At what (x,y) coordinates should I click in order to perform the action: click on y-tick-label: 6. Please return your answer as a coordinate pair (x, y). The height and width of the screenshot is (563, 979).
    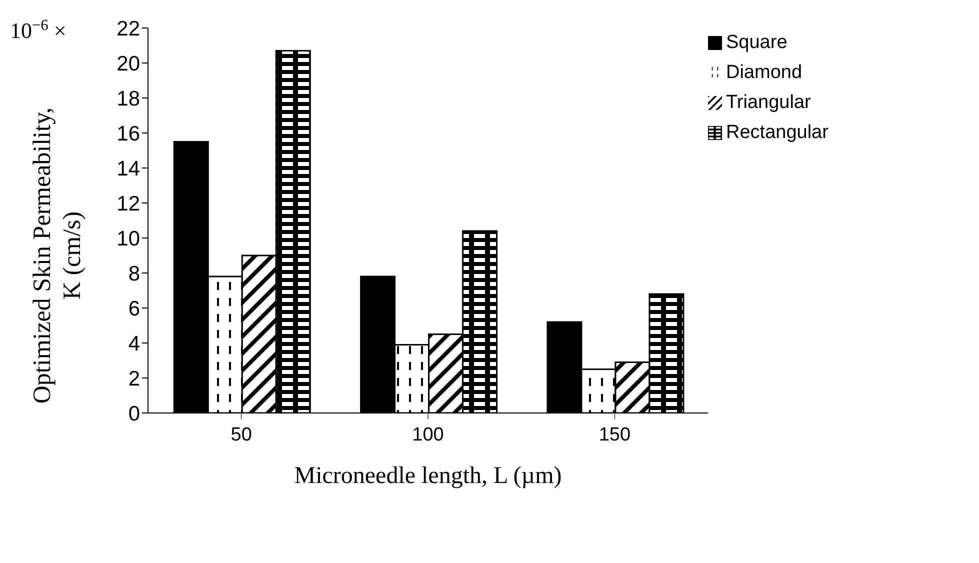
    Looking at the image, I should click on (134, 308).